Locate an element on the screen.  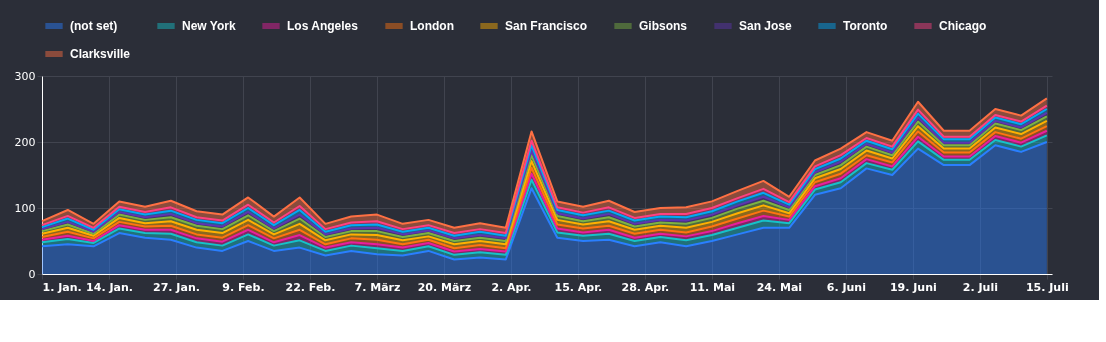
x-tick-label: 19. Juni is located at coordinates (913, 287).